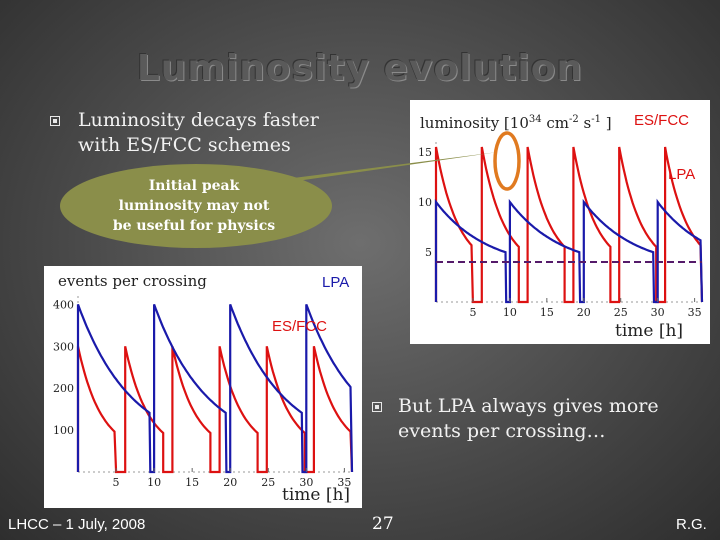  I want to click on callout-line-2: luminosity may not, so click(194, 206).